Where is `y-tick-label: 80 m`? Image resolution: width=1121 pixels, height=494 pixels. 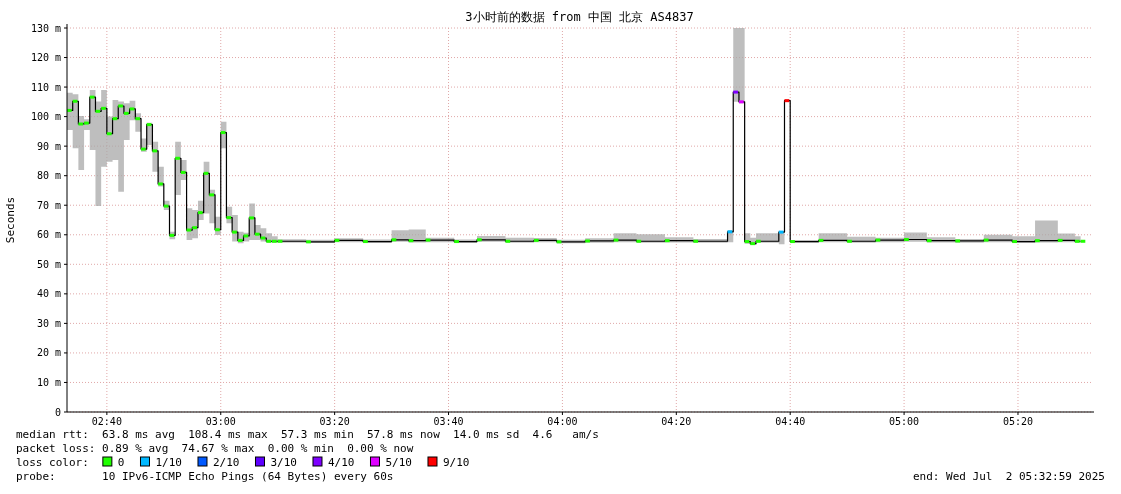
y-tick-label: 80 m is located at coordinates (48, 176).